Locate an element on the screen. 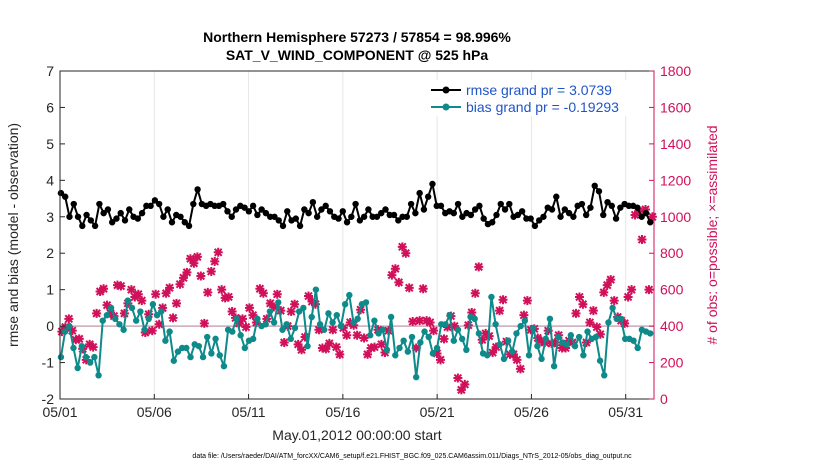 This screenshot has height=470, width=830. legend-bias-marker is located at coordinates (446, 107).